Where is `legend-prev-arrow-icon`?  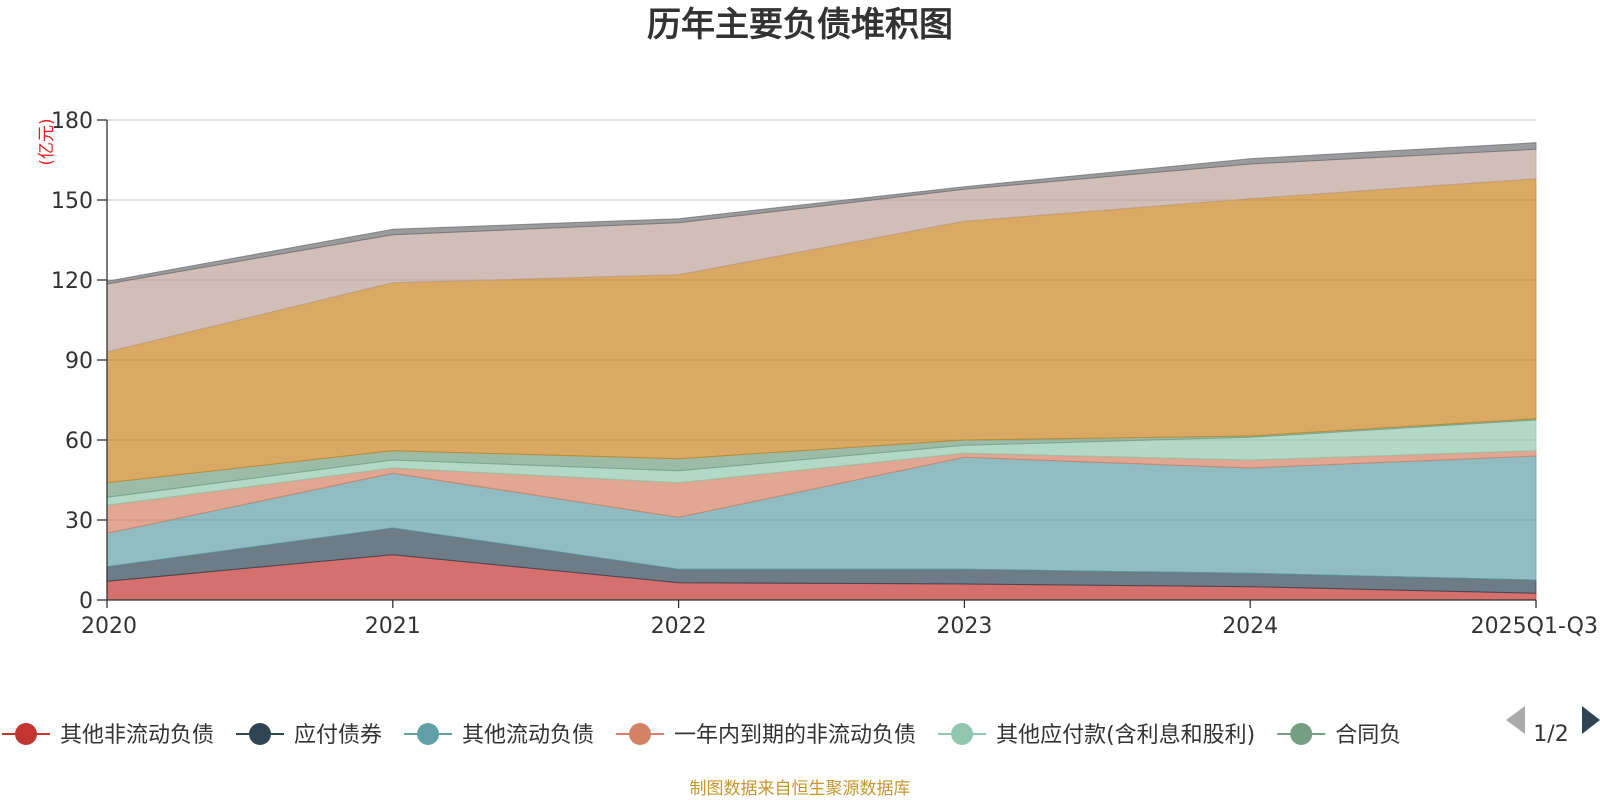 legend-prev-arrow-icon is located at coordinates (1515, 720).